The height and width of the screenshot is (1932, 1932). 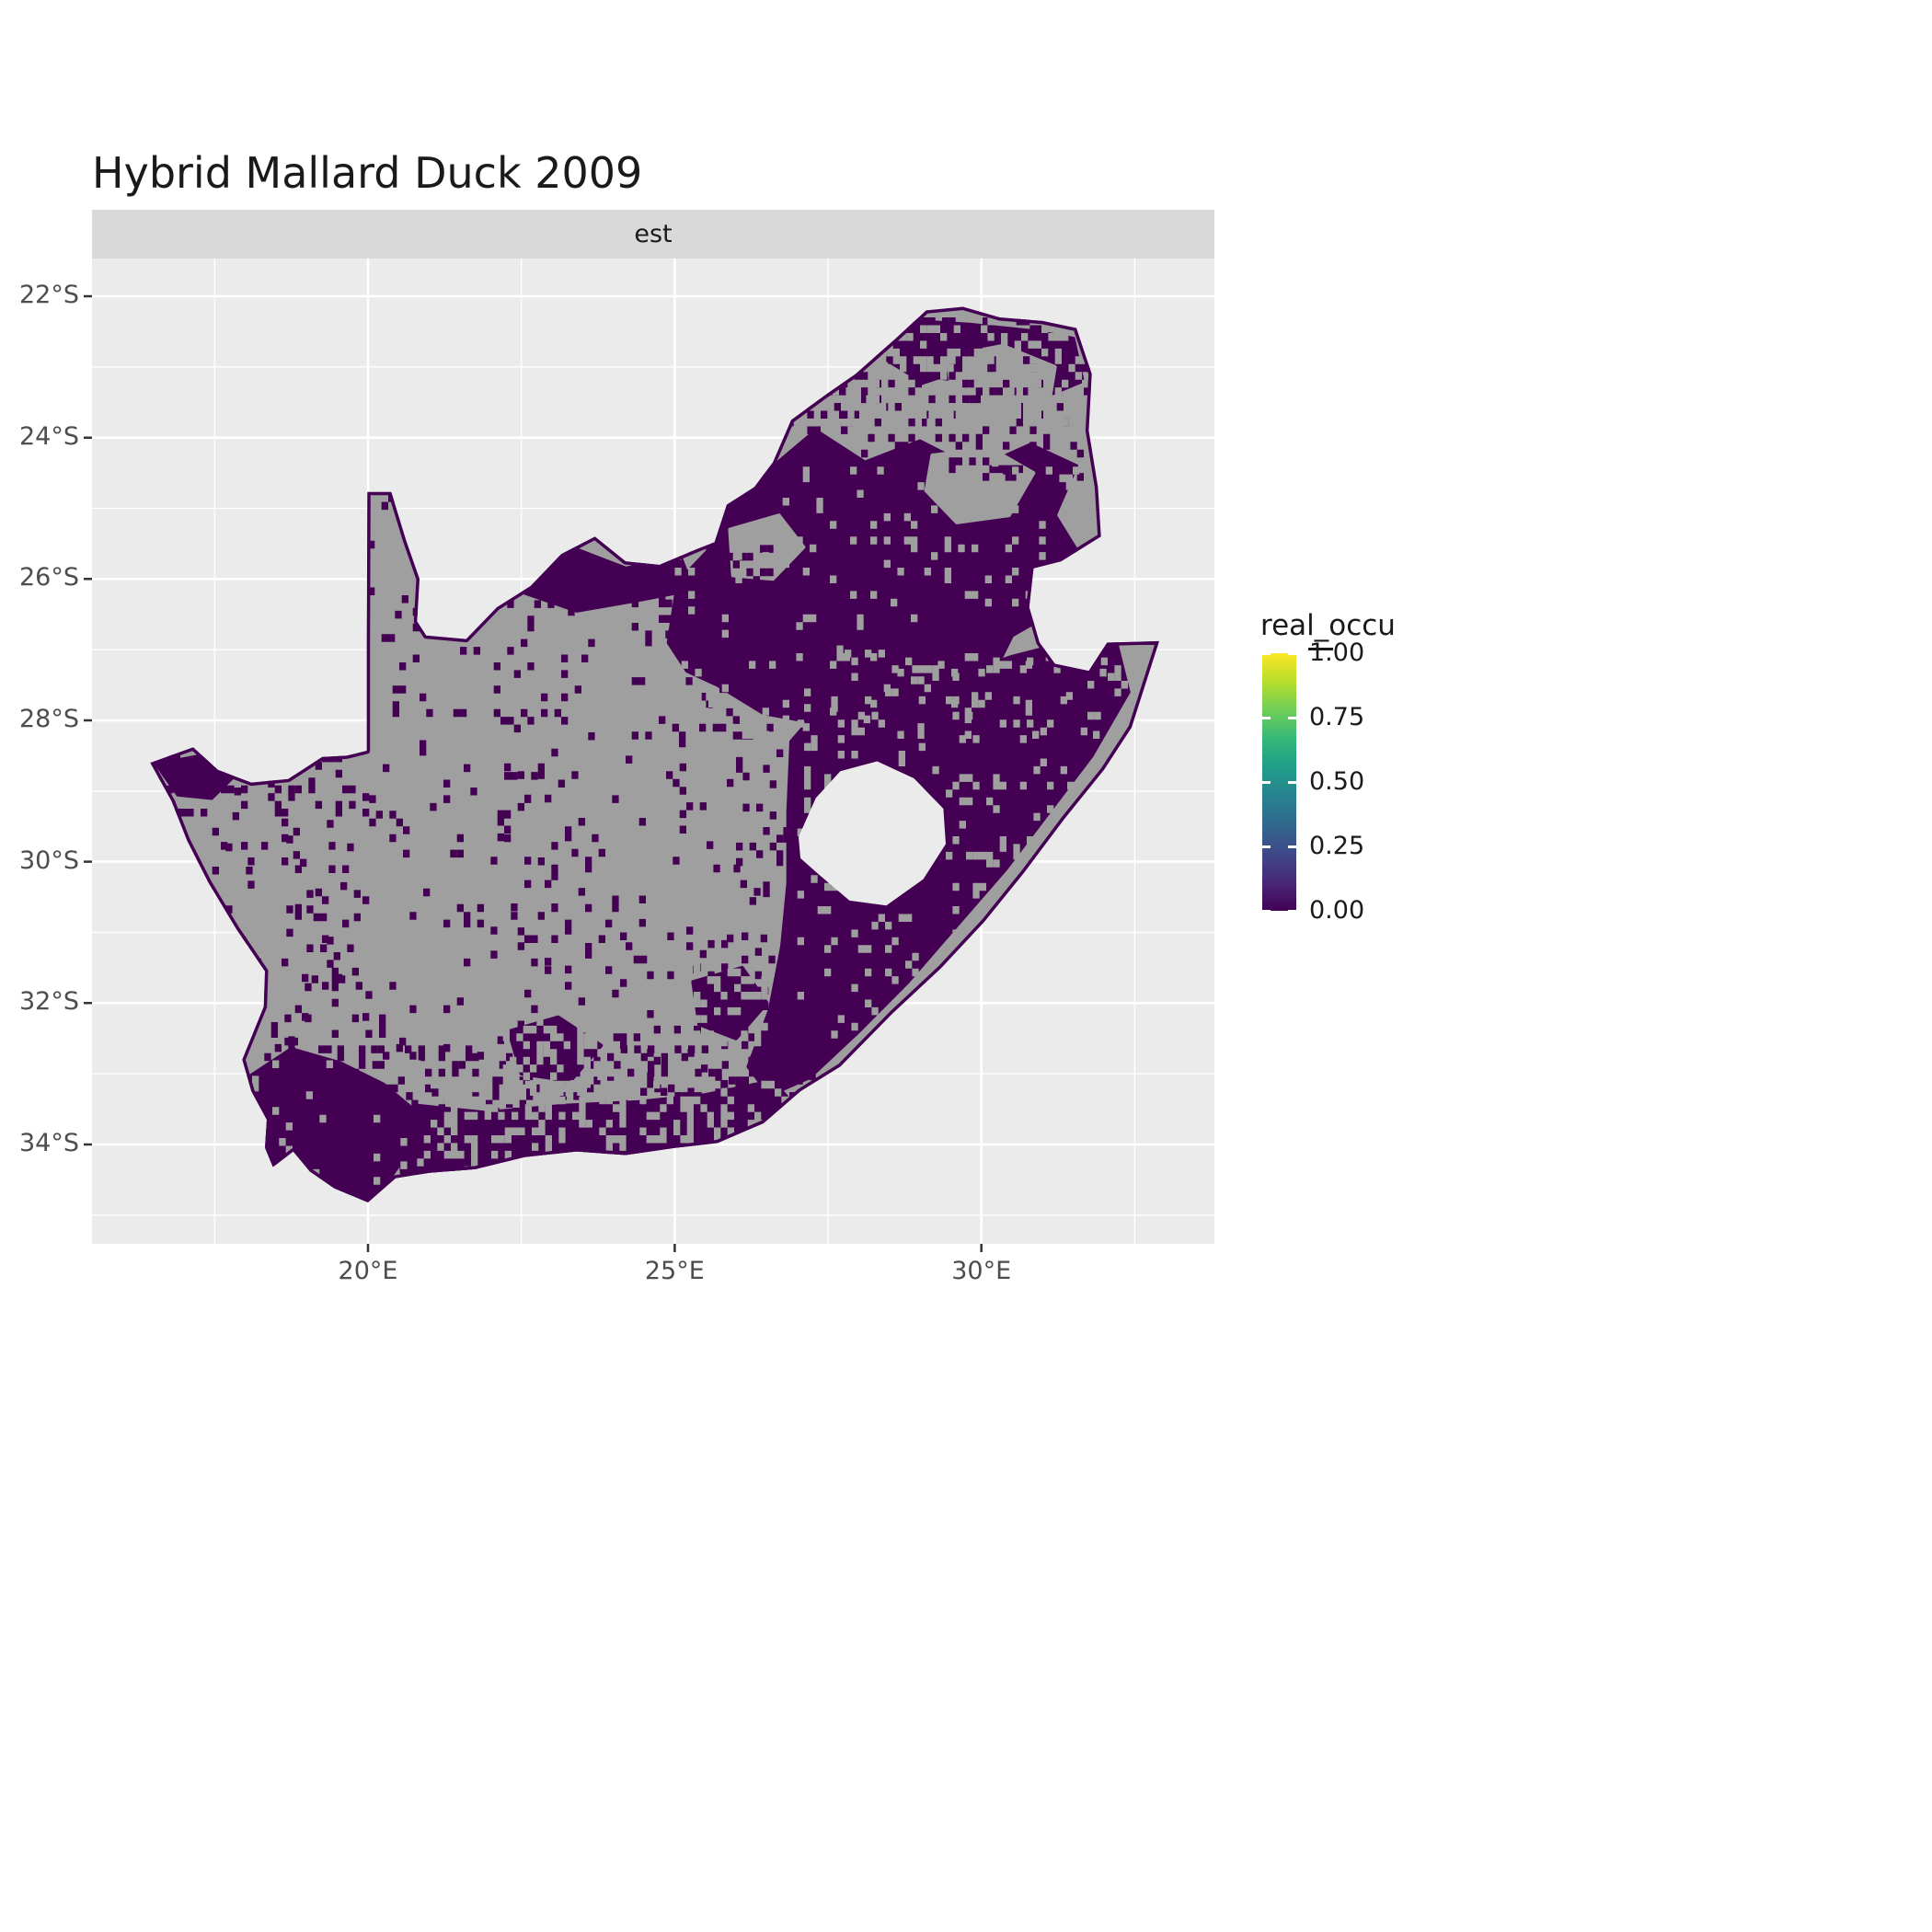 I want to click on legend-tick-label: 1.00, so click(x=1337, y=652).